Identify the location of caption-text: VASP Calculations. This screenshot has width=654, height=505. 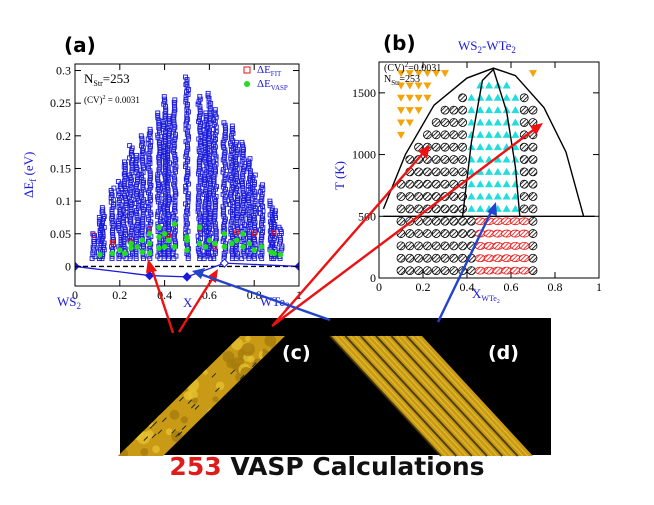
(353, 466).